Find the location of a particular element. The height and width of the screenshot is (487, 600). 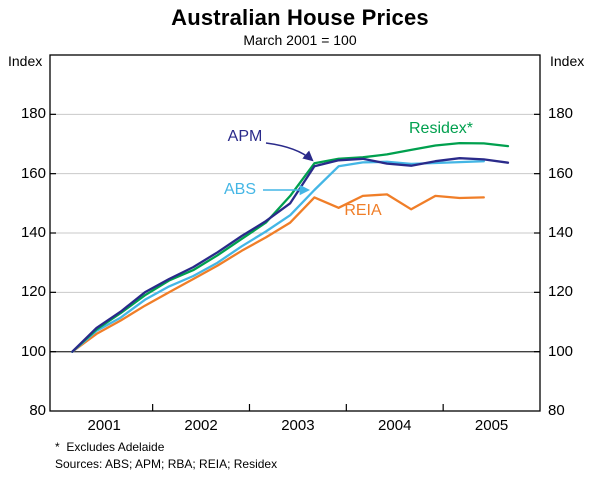

y-tick-label-right: 100 is located at coordinates (561, 351).